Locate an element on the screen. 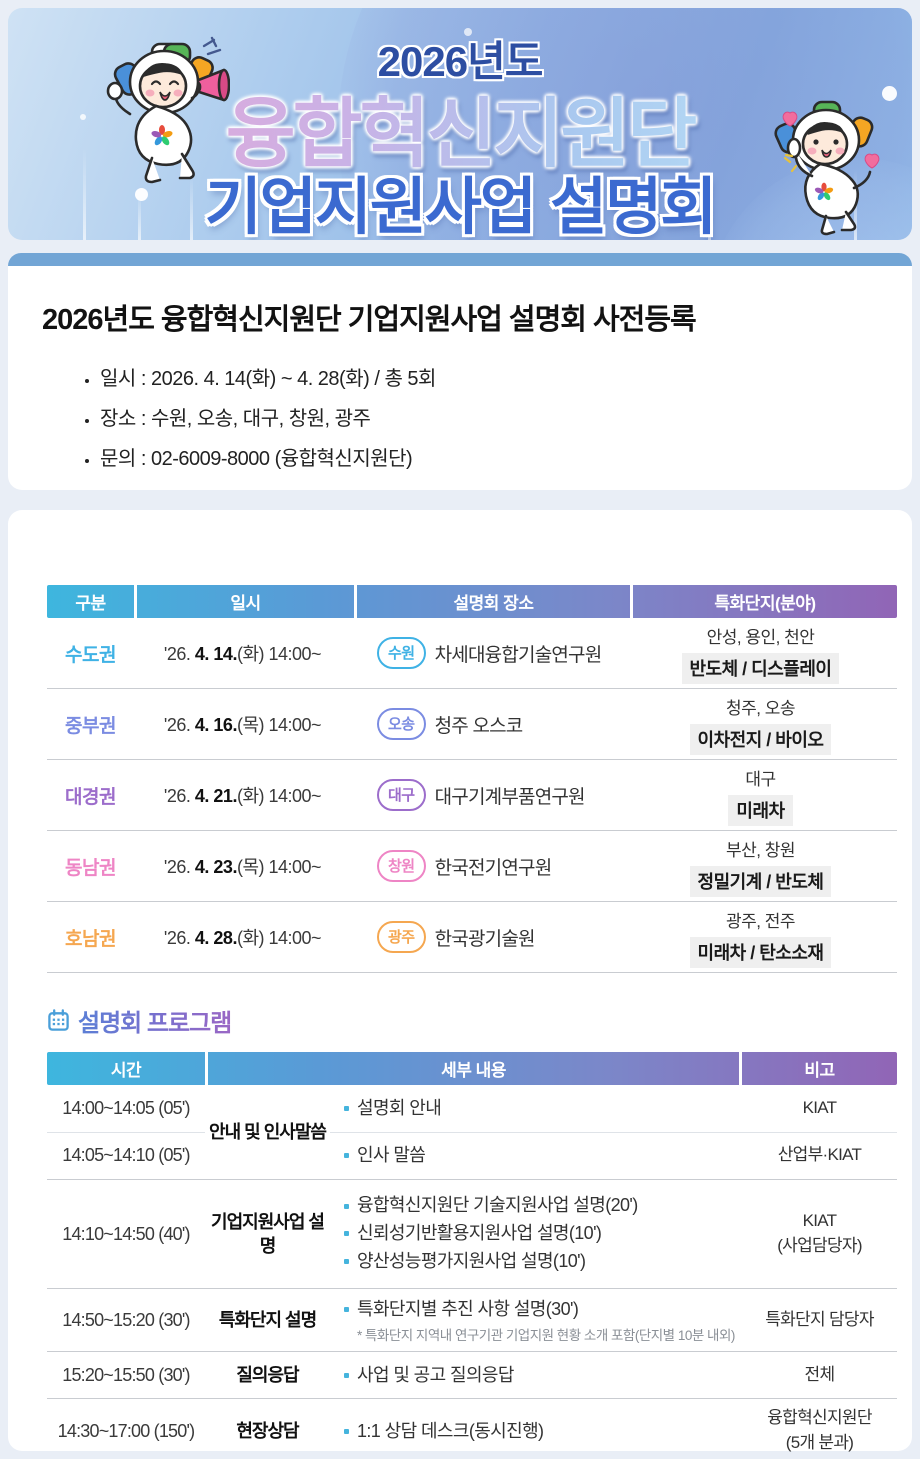 The height and width of the screenshot is (1459, 920). cluster-fields-chip: 미래차 / 탄소소재 is located at coordinates (760, 952).